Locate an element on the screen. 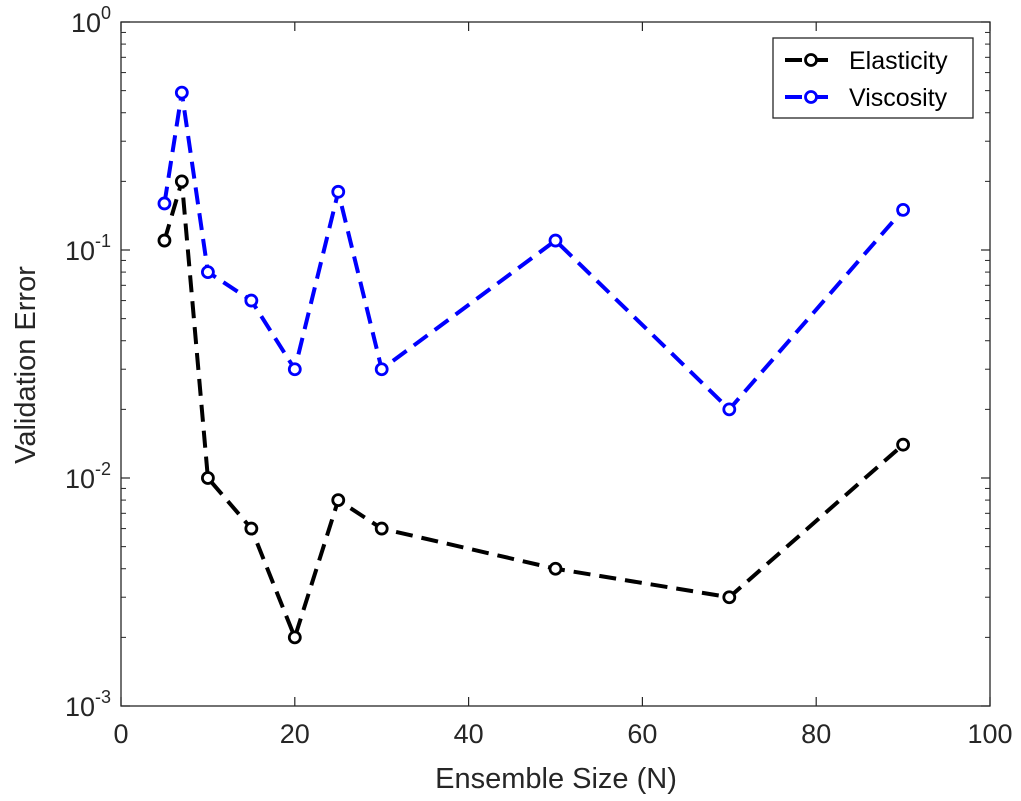  legend-marker-viscosity is located at coordinates (811, 97).